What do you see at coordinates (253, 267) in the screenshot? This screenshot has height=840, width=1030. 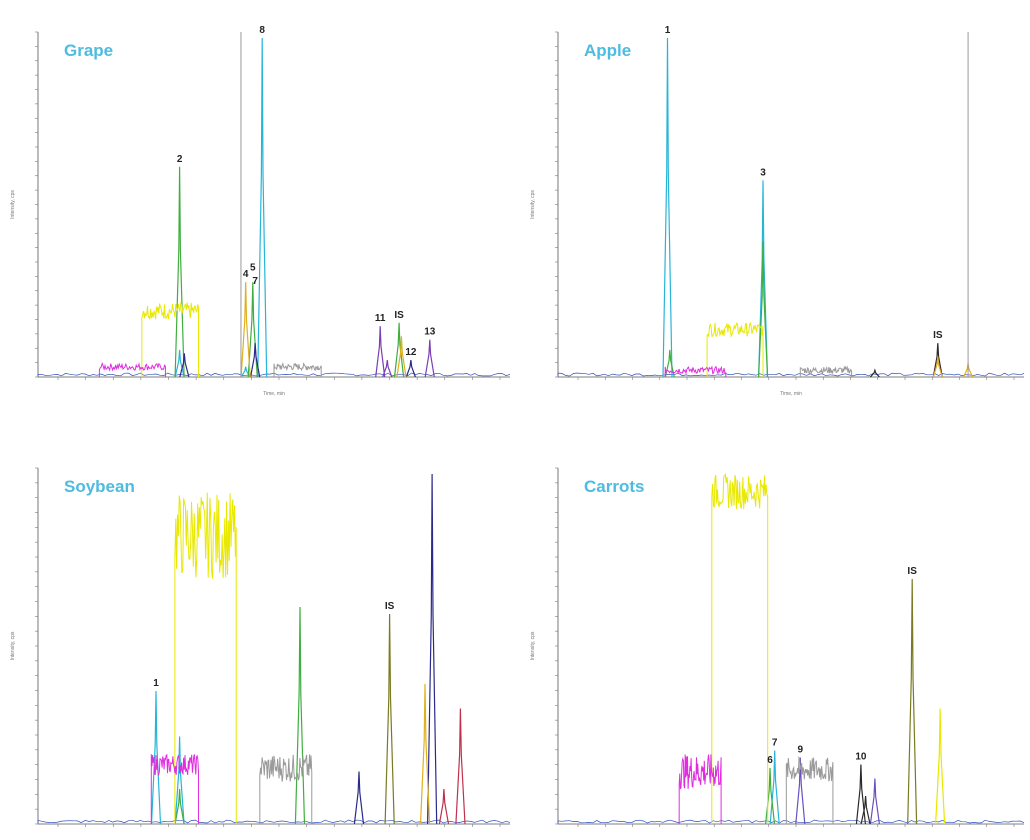 I see `peak-label-grape-5: 5` at bounding box center [253, 267].